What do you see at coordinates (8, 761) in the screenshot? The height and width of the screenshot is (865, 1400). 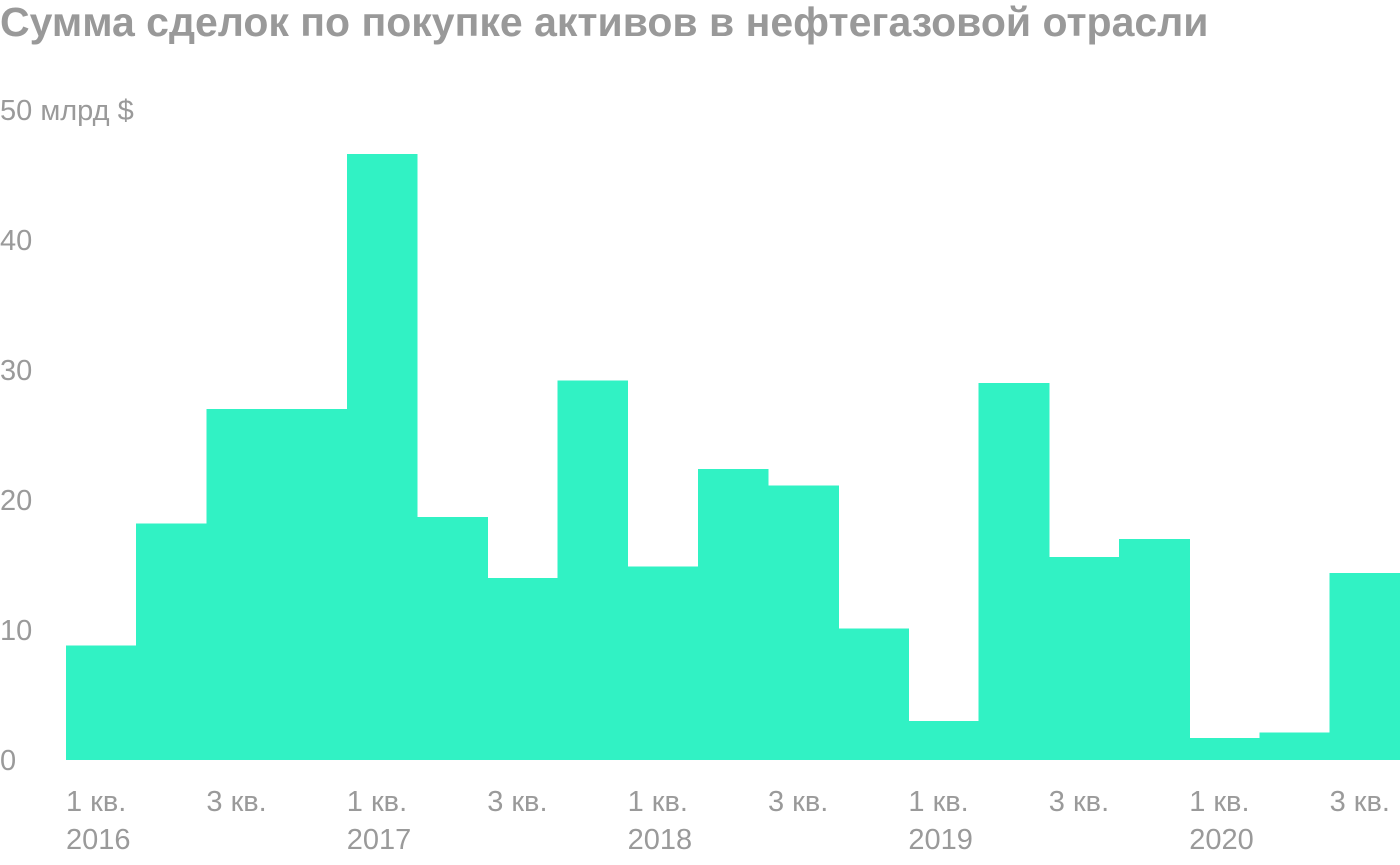 I see `y-tick-label: 0` at bounding box center [8, 761].